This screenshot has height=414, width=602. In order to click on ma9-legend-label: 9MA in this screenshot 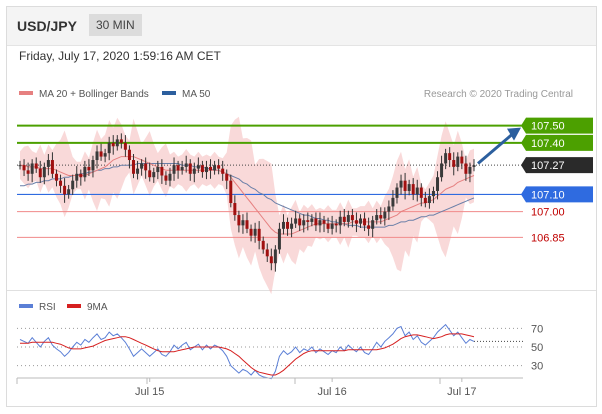, I will do `click(97, 307)`.